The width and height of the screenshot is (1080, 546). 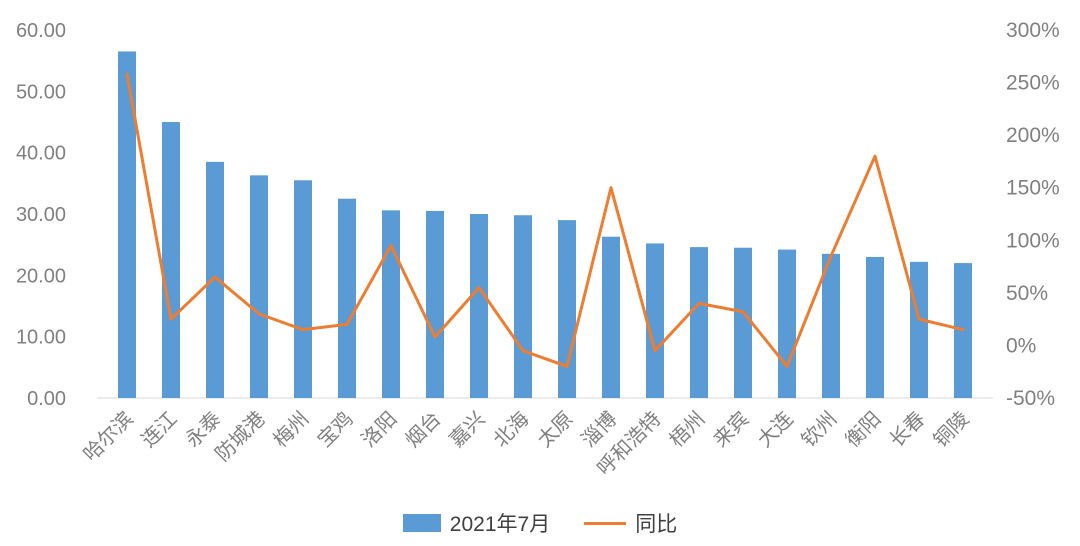 I want to click on x-axis-label: 防城港, so click(x=240, y=436).